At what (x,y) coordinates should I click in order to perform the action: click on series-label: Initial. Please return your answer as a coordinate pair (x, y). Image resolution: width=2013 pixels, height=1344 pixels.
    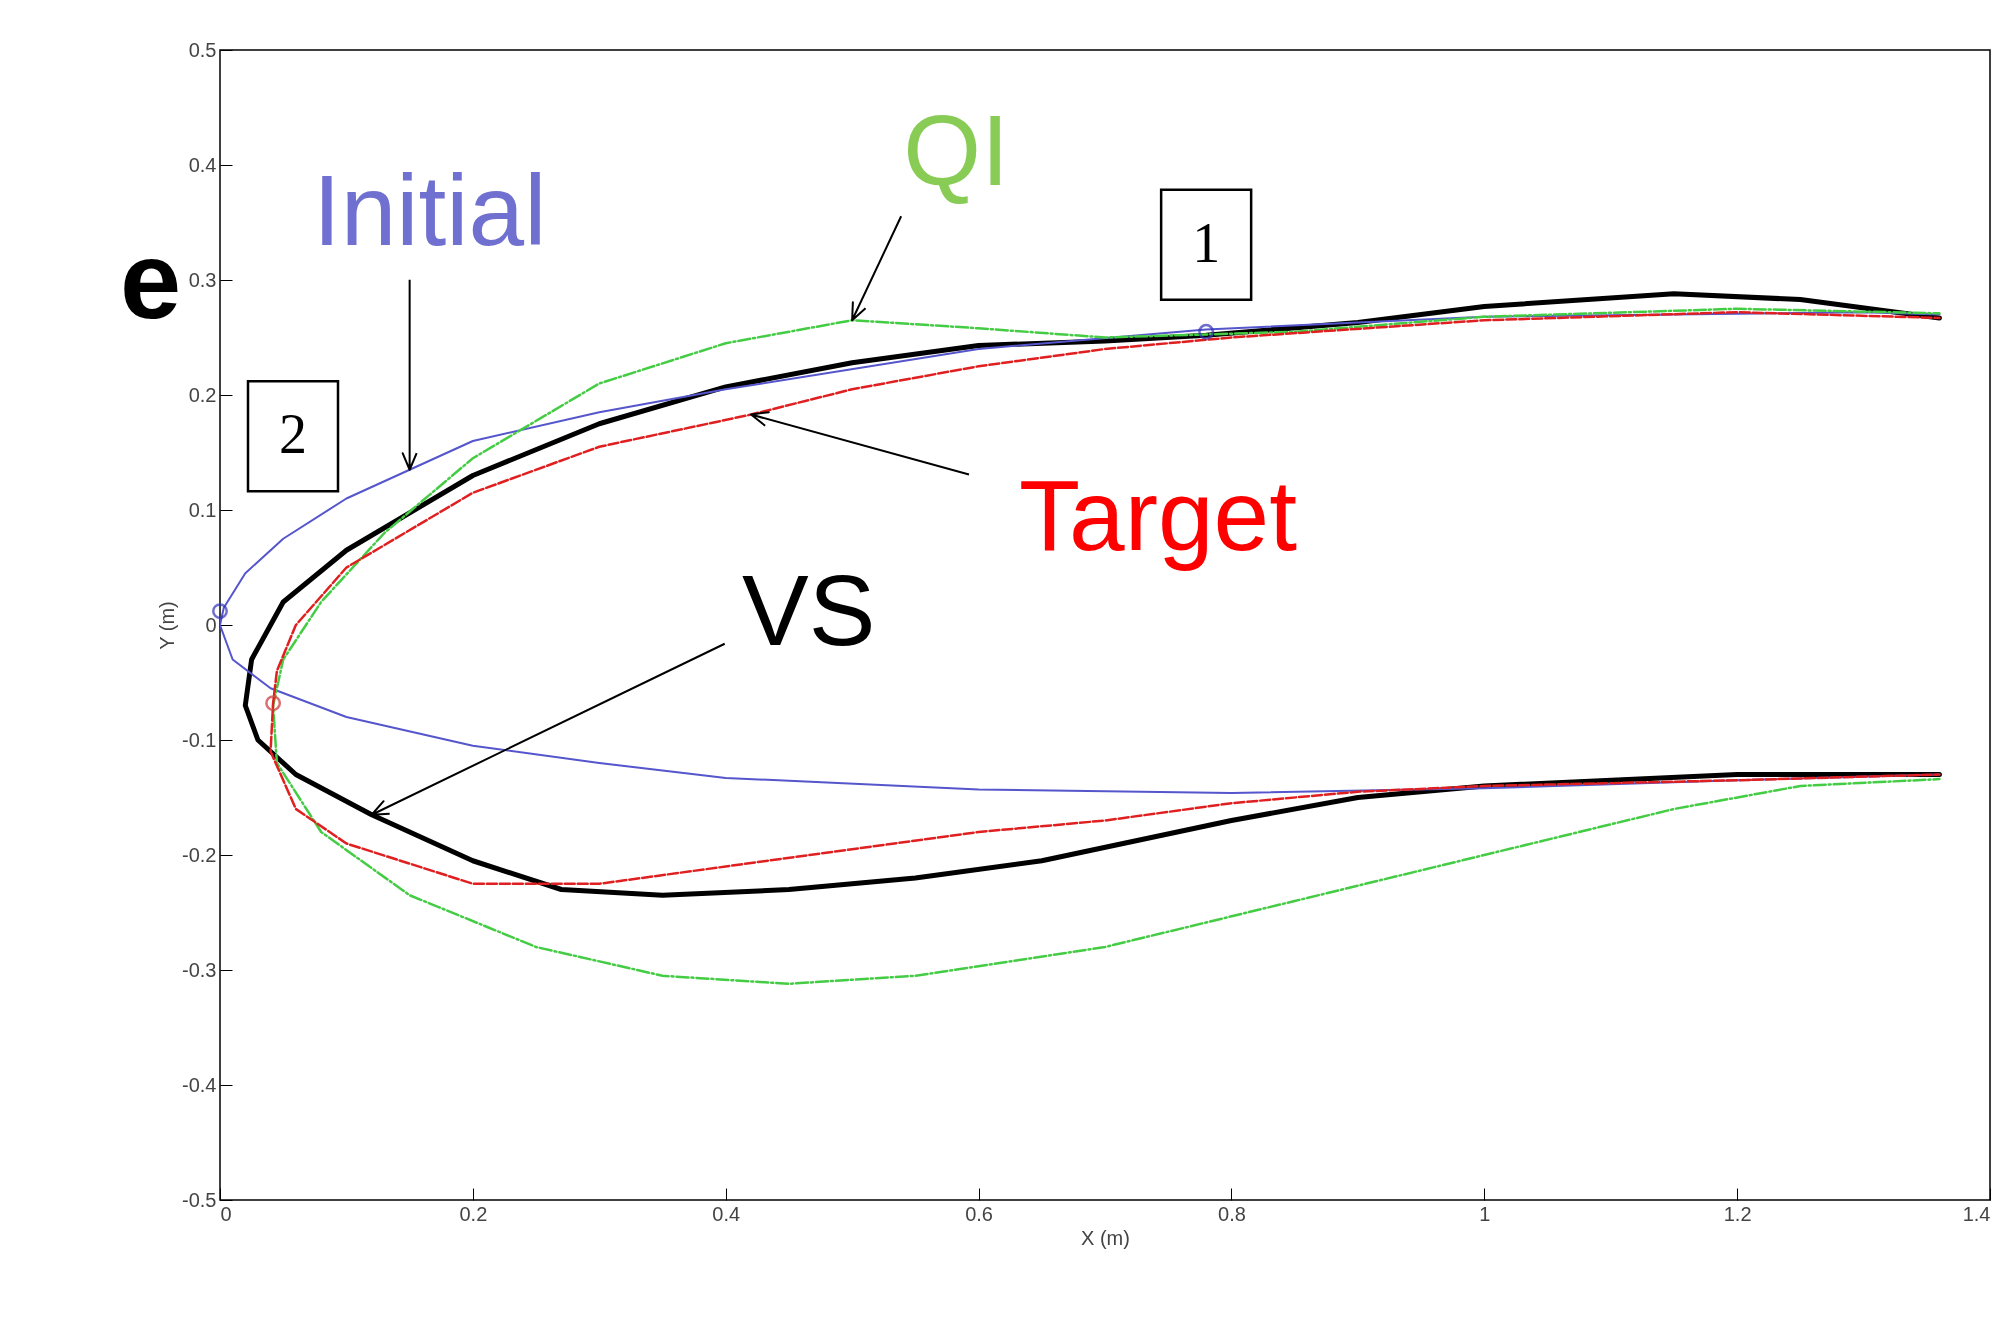
    Looking at the image, I should click on (429, 209).